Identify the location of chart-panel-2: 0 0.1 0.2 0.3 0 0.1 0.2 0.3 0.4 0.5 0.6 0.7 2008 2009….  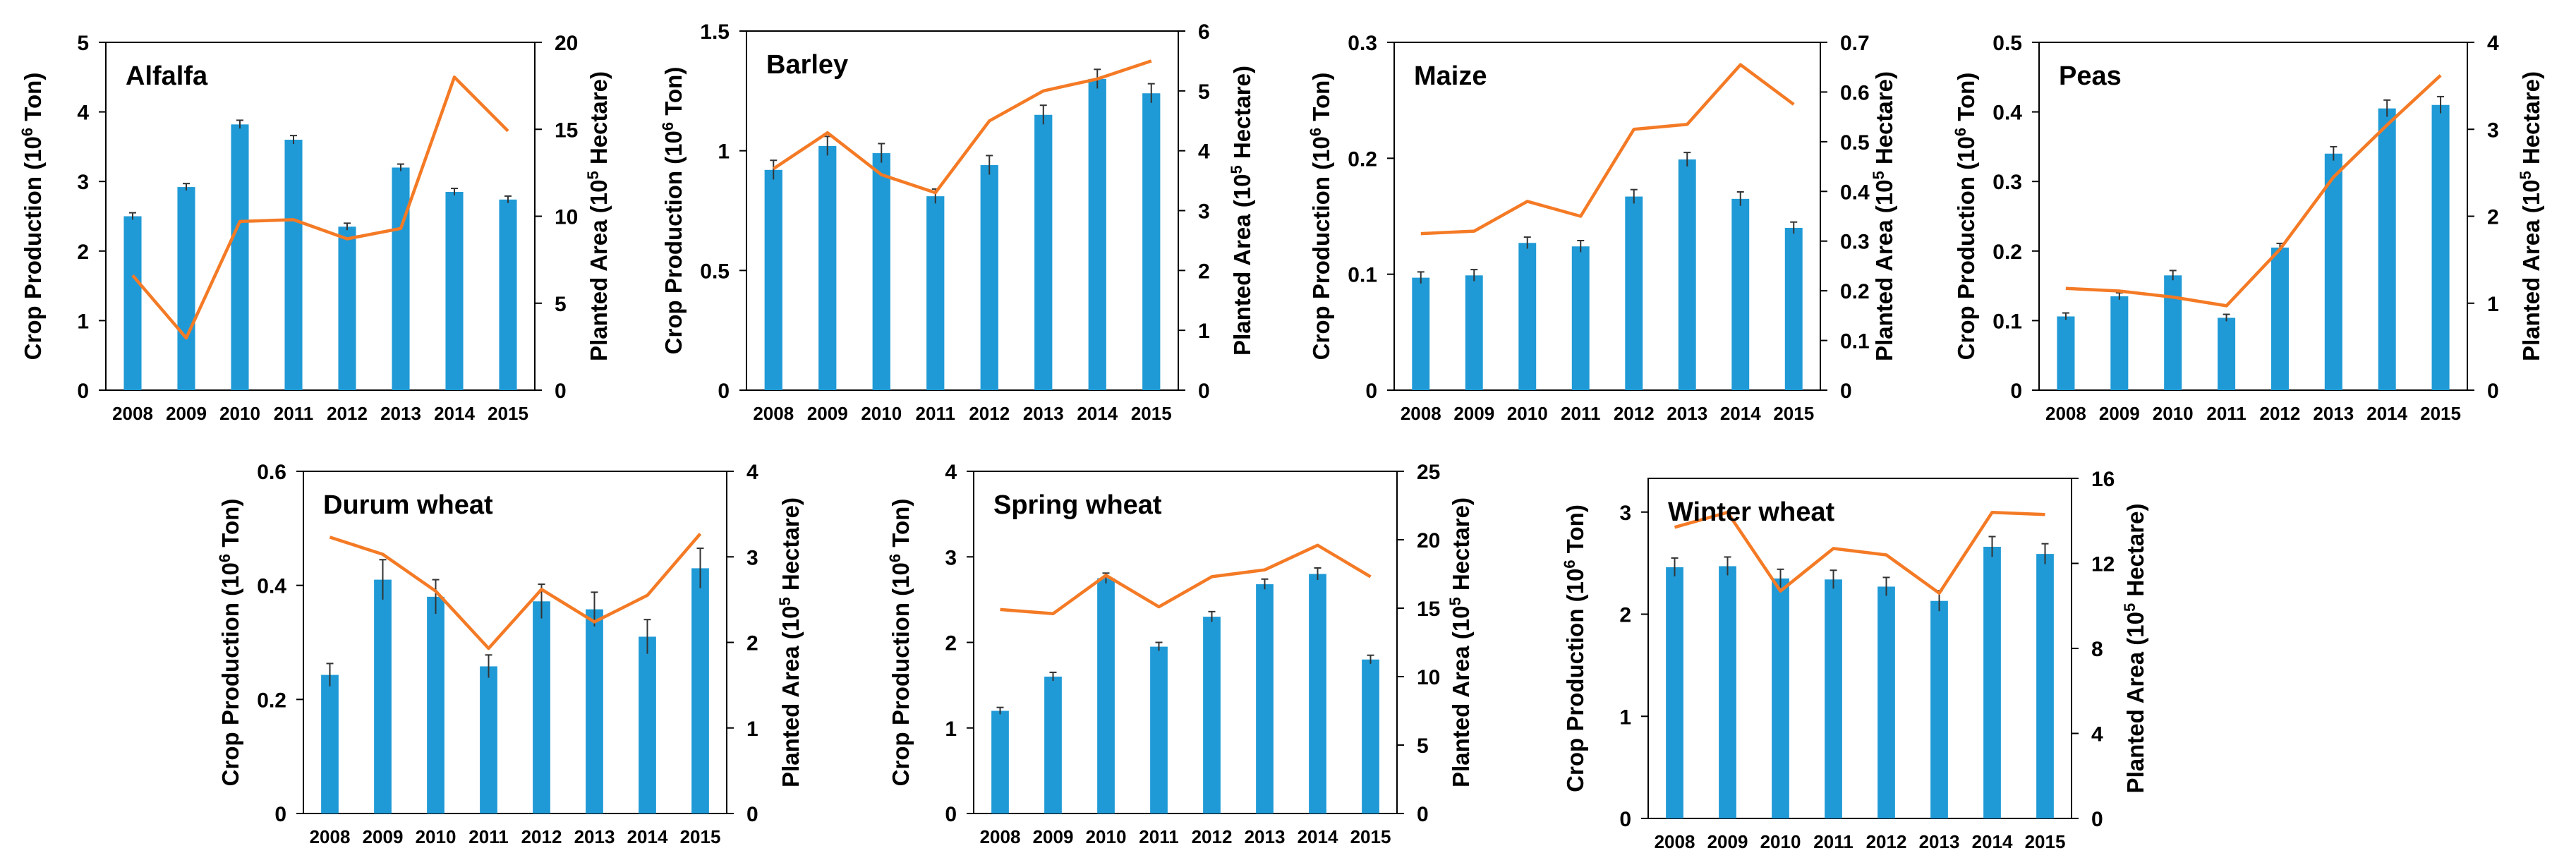
(1602, 228).